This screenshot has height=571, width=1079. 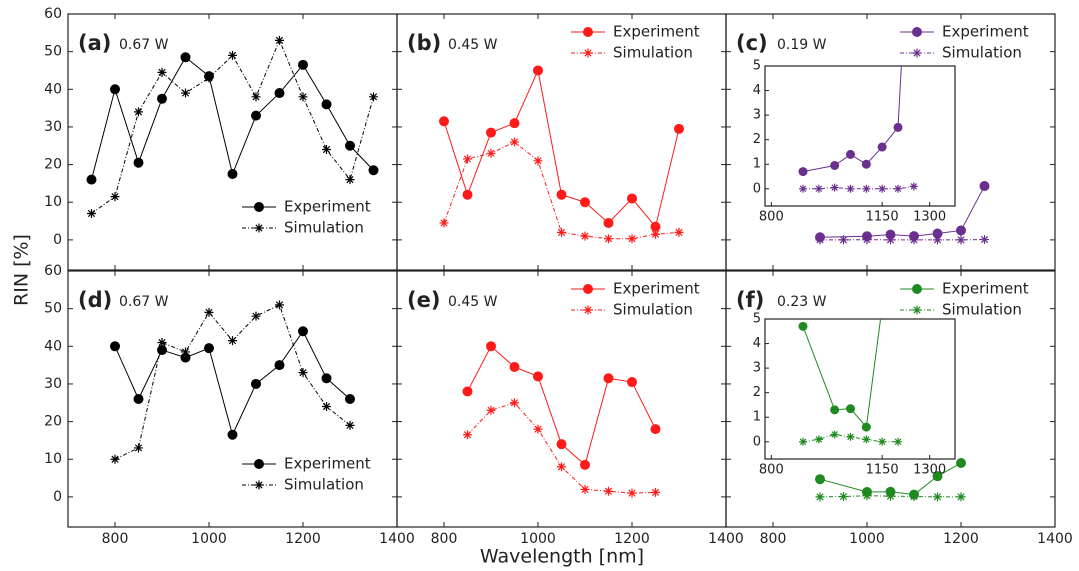 What do you see at coordinates (653, 53) in the screenshot?
I see `legend-label: Simulation` at bounding box center [653, 53].